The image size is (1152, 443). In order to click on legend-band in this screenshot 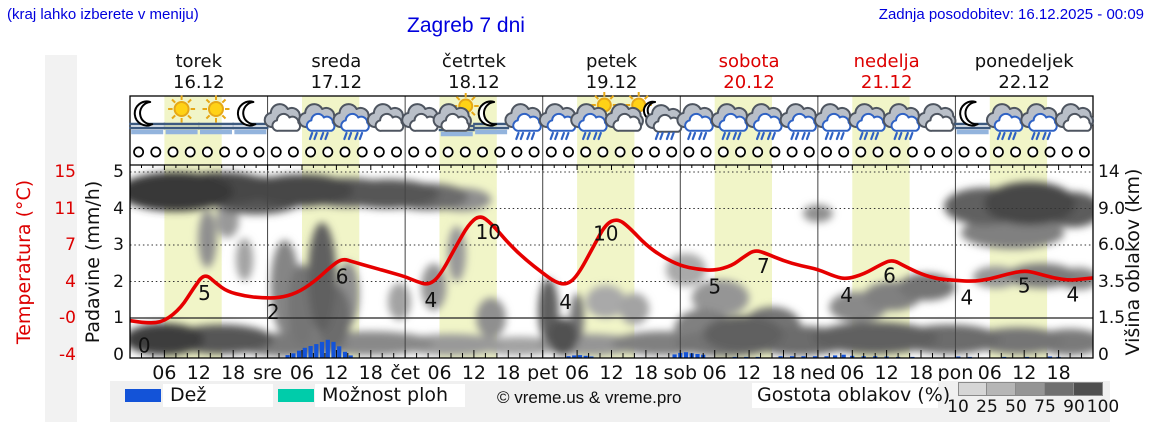, I will do `click(610, 401)`.